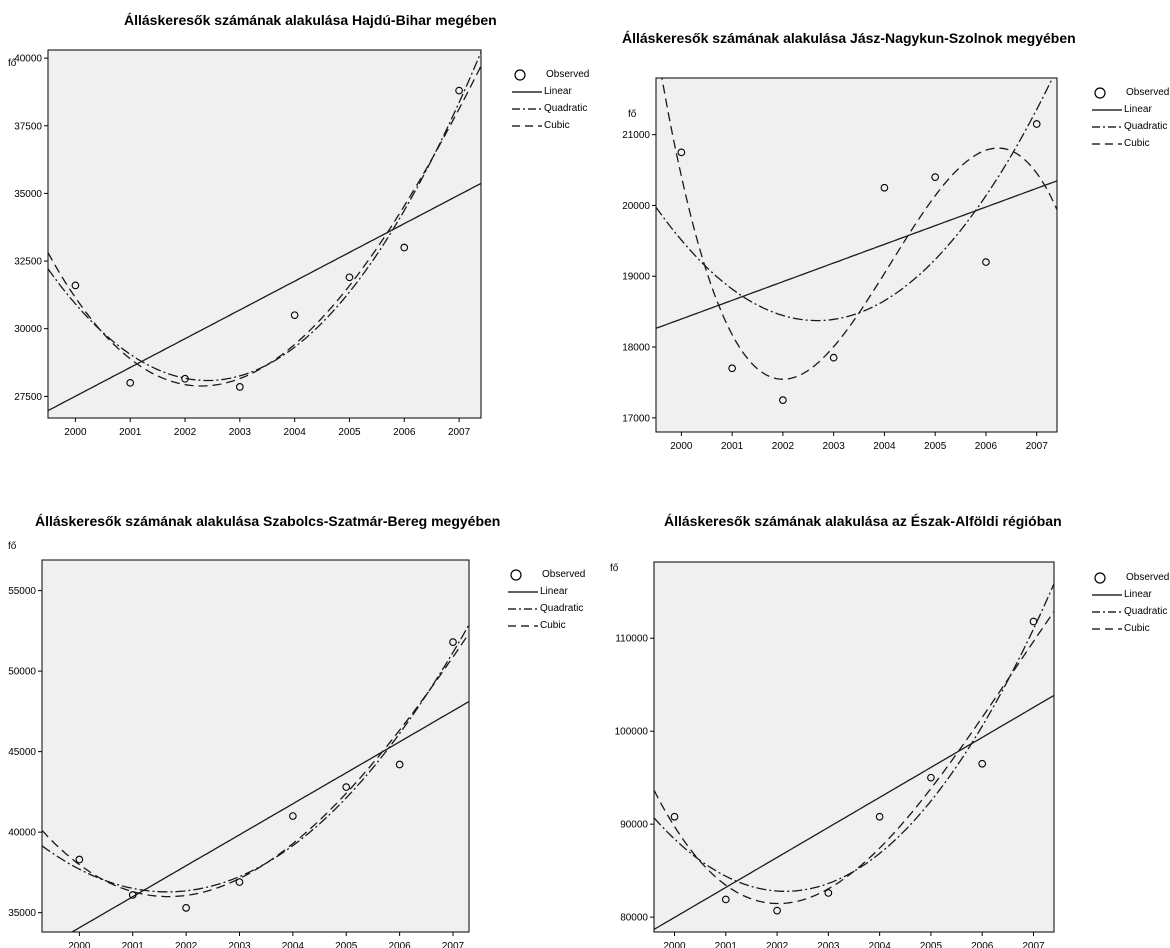 Image resolution: width=1170 pixels, height=948 pixels. Describe the element at coordinates (516, 574) in the screenshot. I see `legend-observed-swatch` at that location.